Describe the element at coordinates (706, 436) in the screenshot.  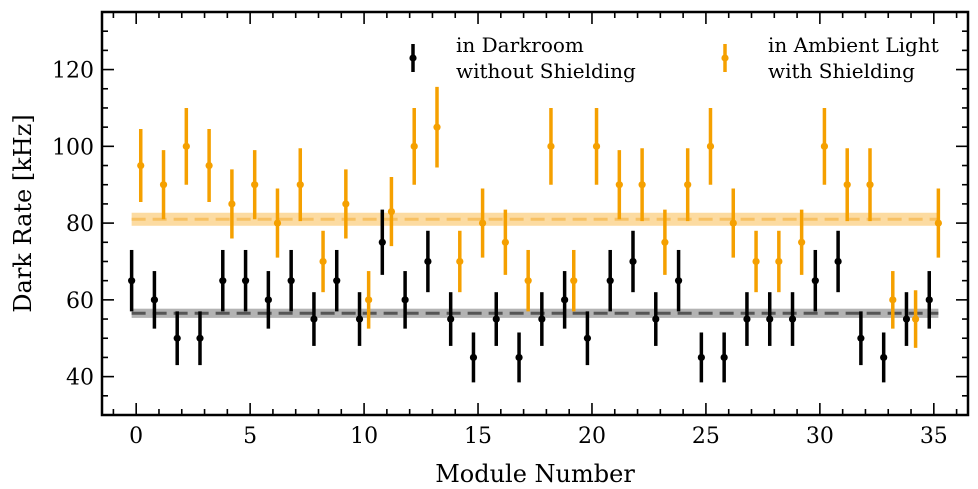
I see `x-tick-label: 25` at that location.